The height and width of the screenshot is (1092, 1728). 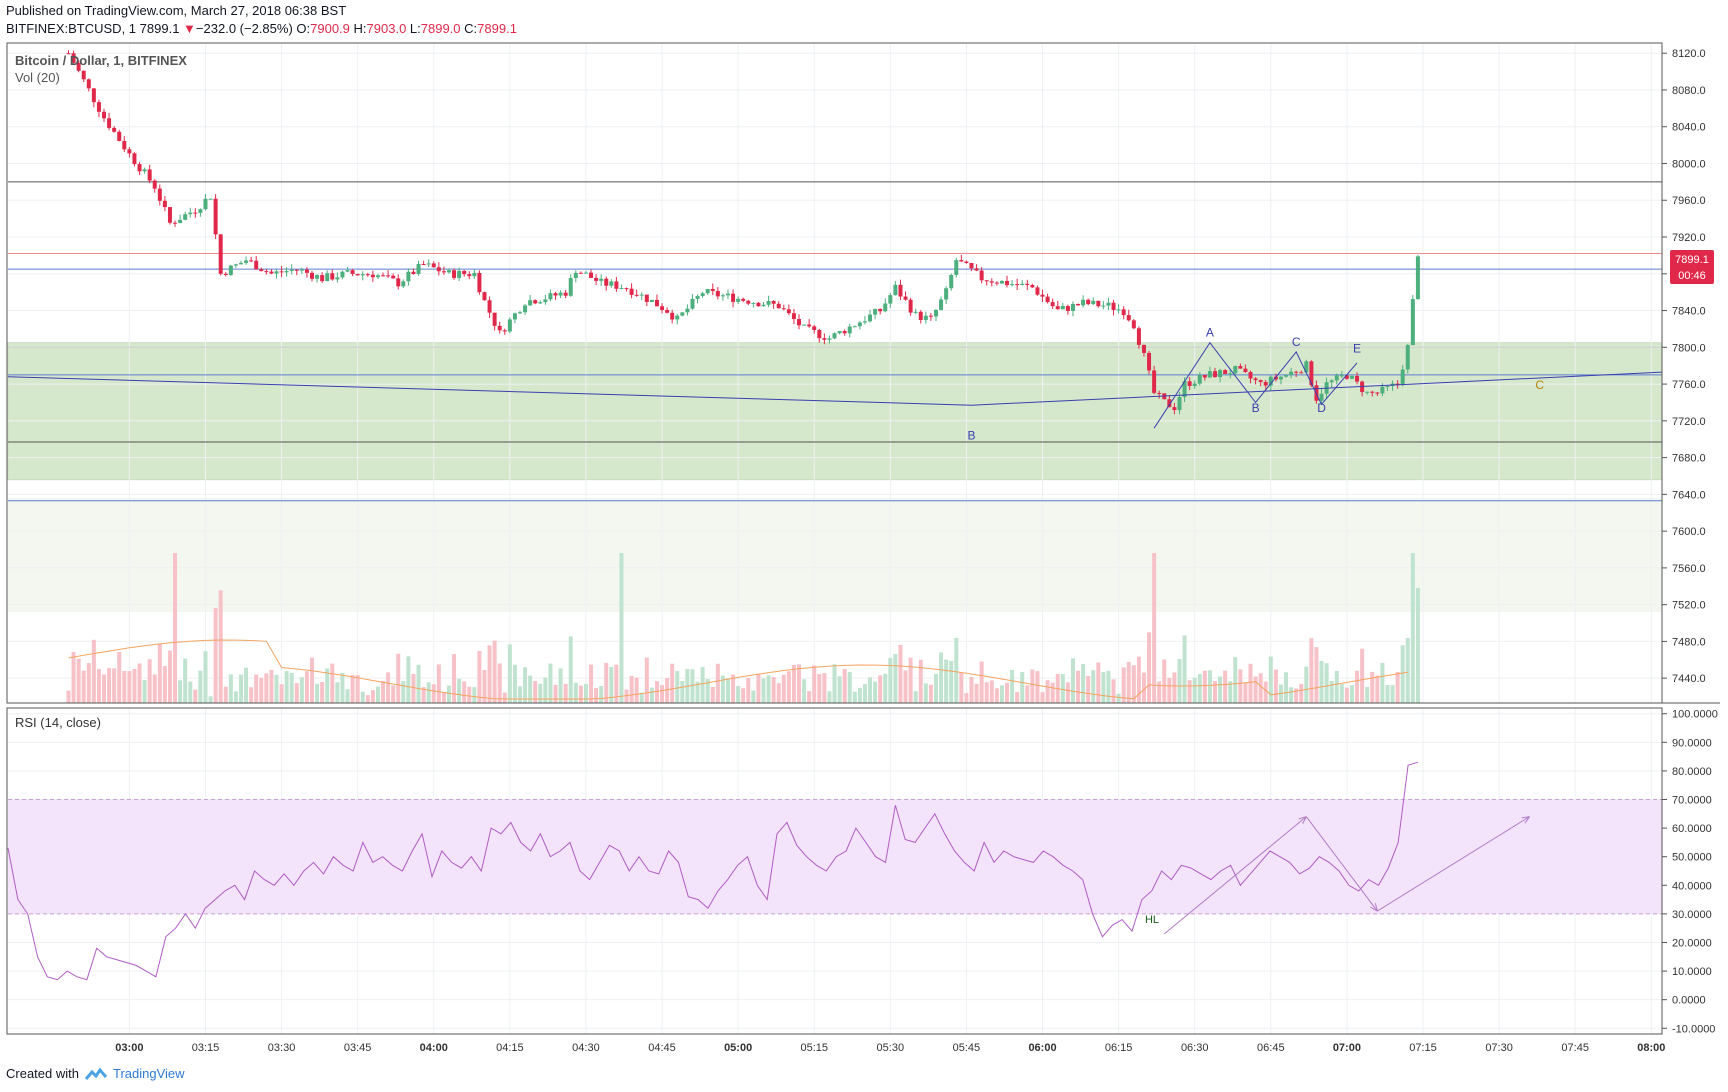 What do you see at coordinates (967, 1048) in the screenshot?
I see `x-tick-label: 05:45` at bounding box center [967, 1048].